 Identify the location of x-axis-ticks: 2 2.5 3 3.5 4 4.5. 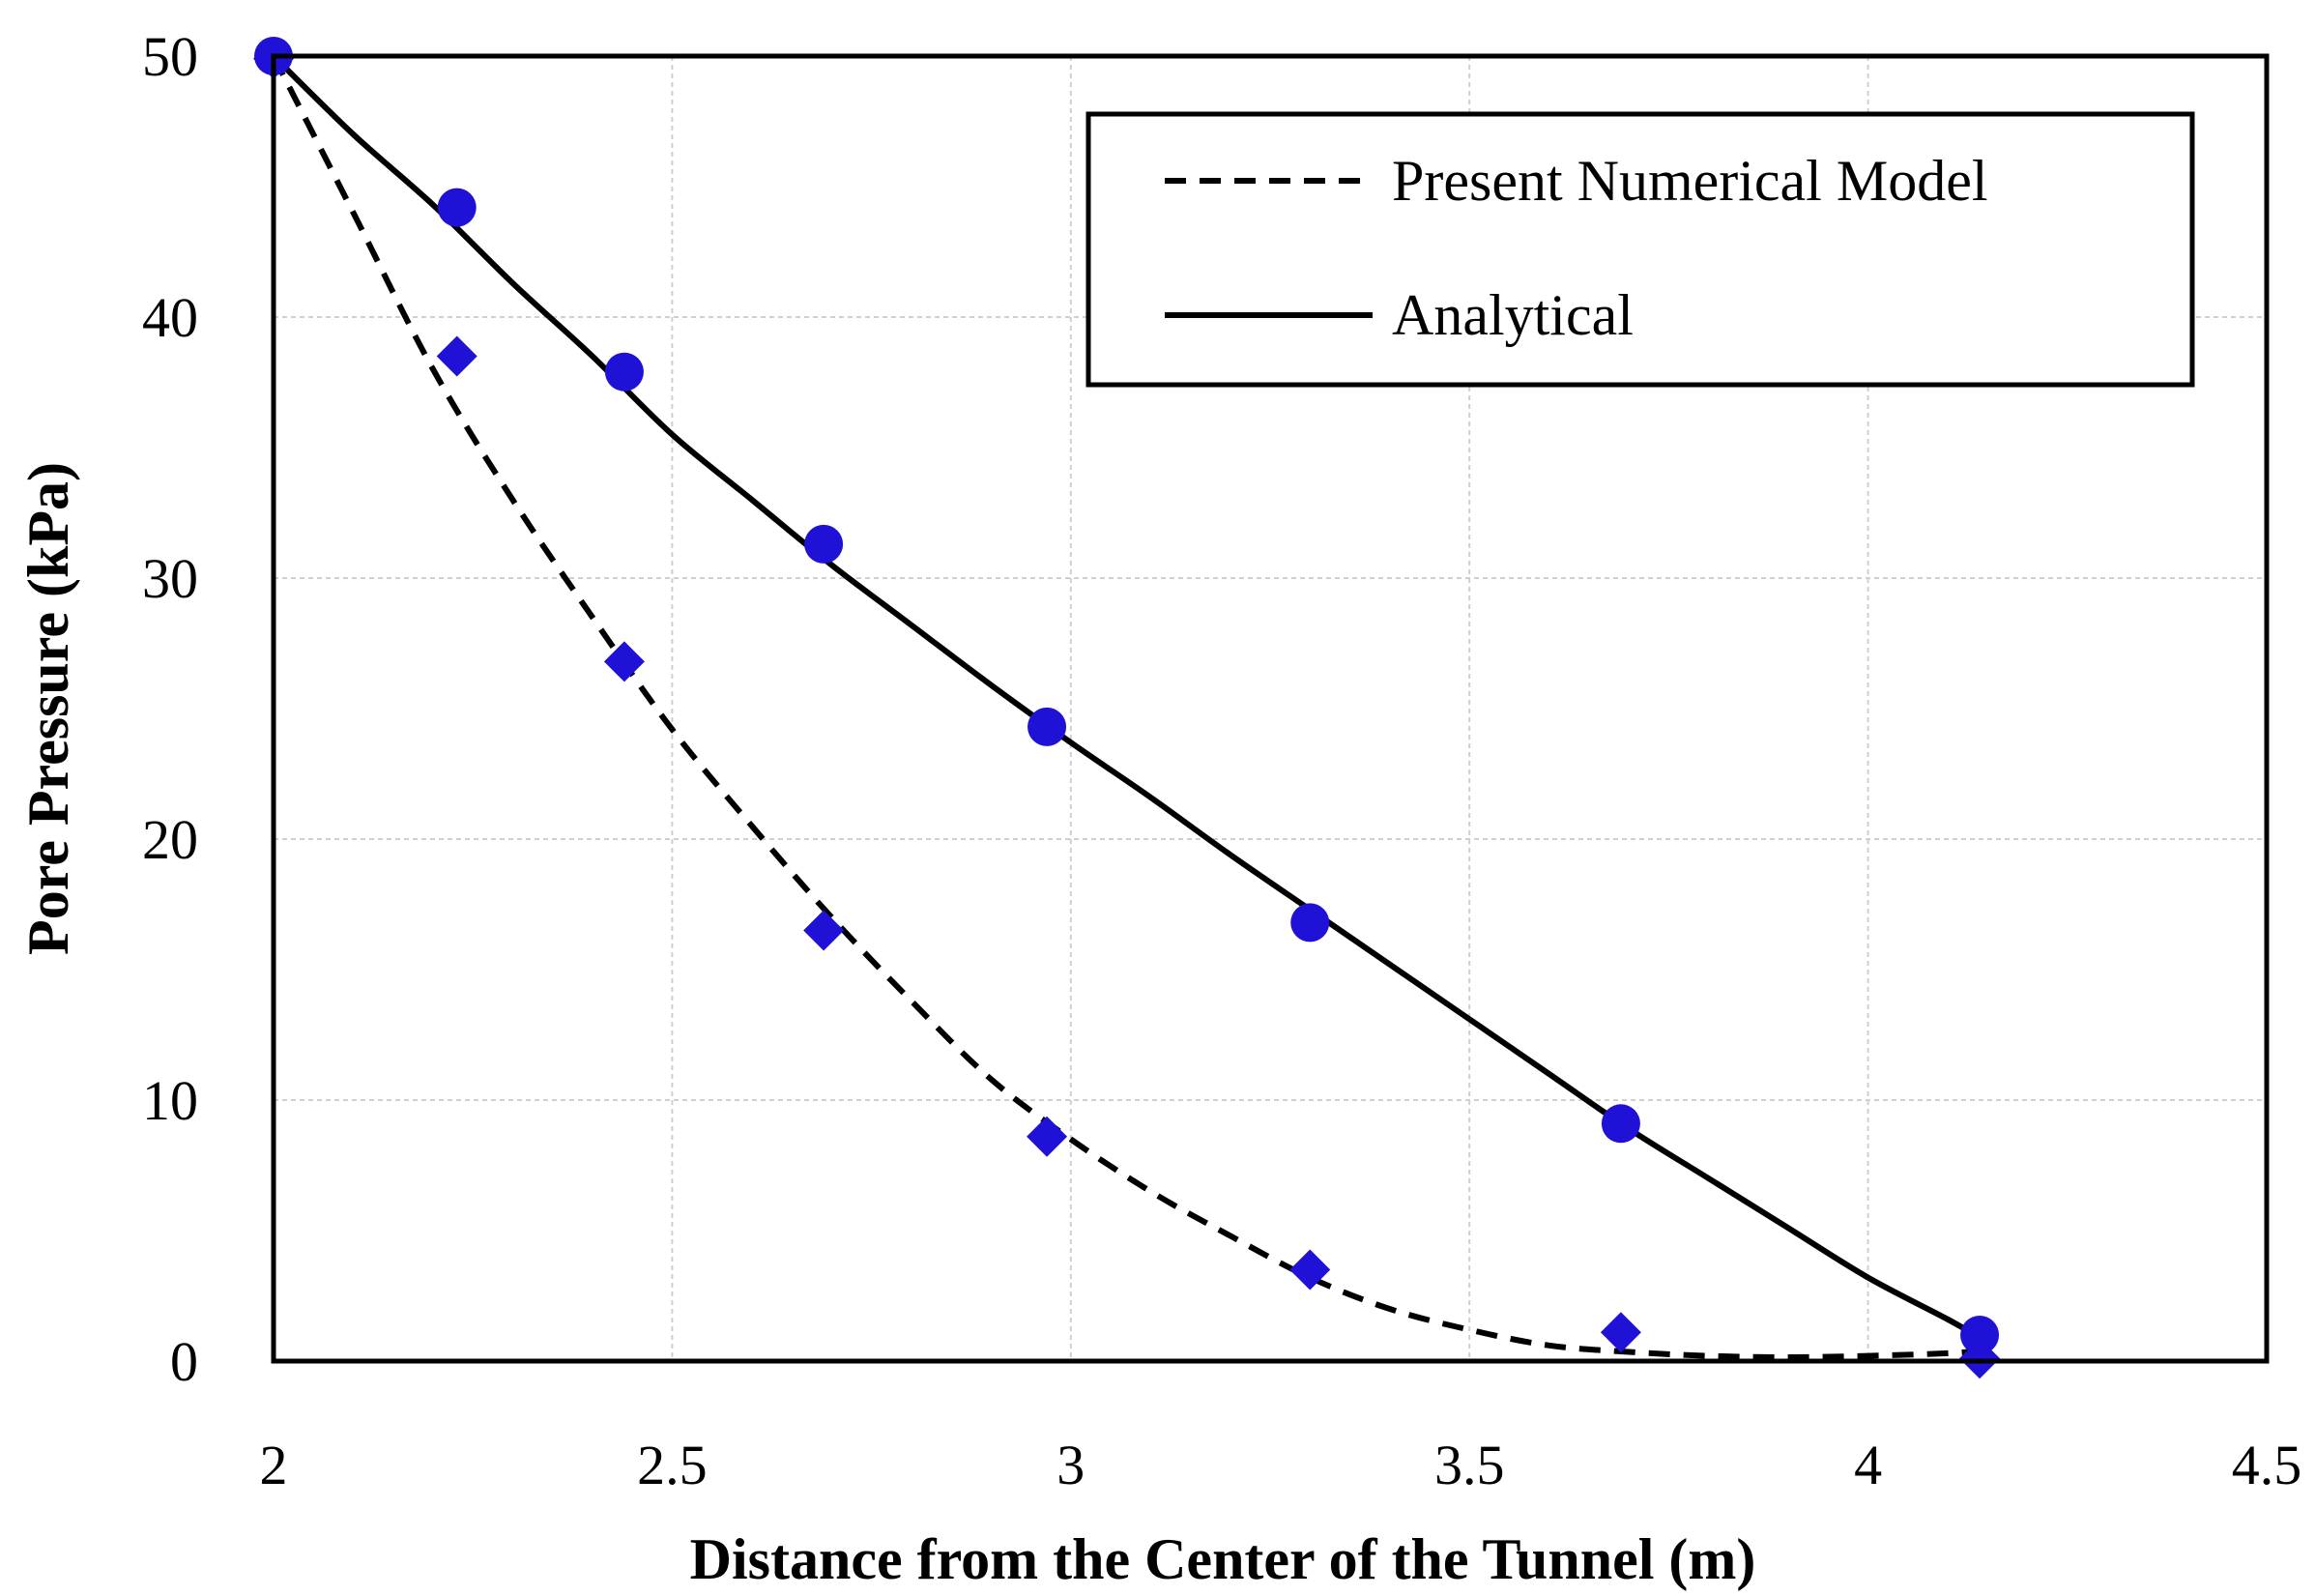
(1281, 1465).